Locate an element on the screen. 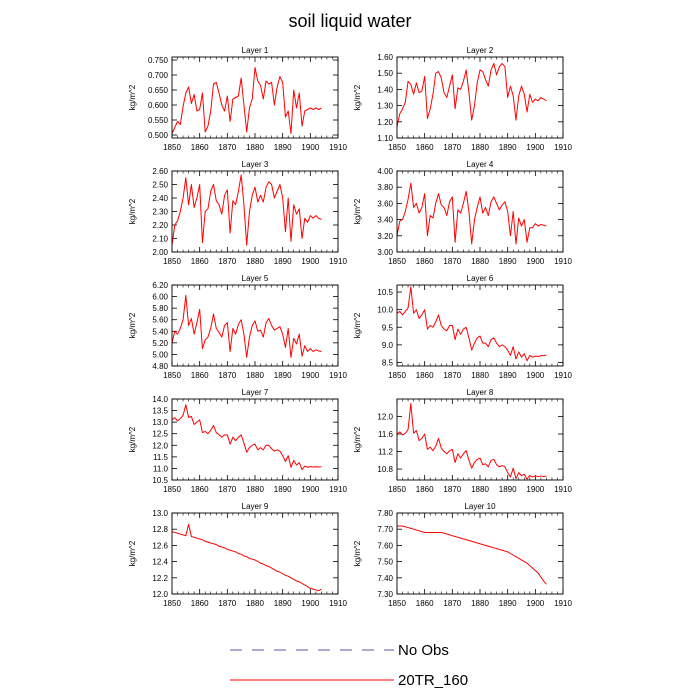  panel-2-frame is located at coordinates (480, 97).